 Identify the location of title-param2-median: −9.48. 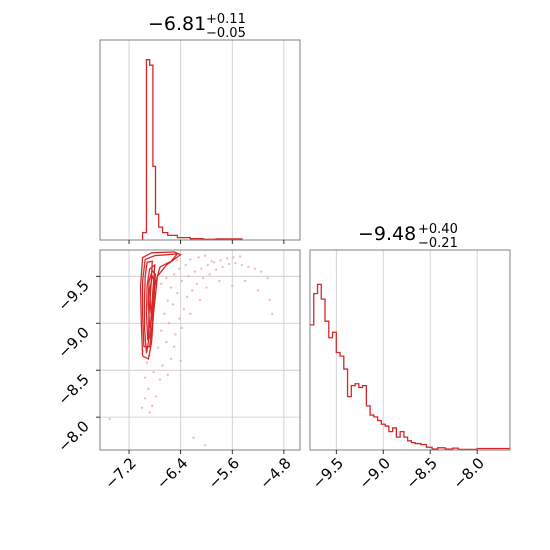
(387, 234).